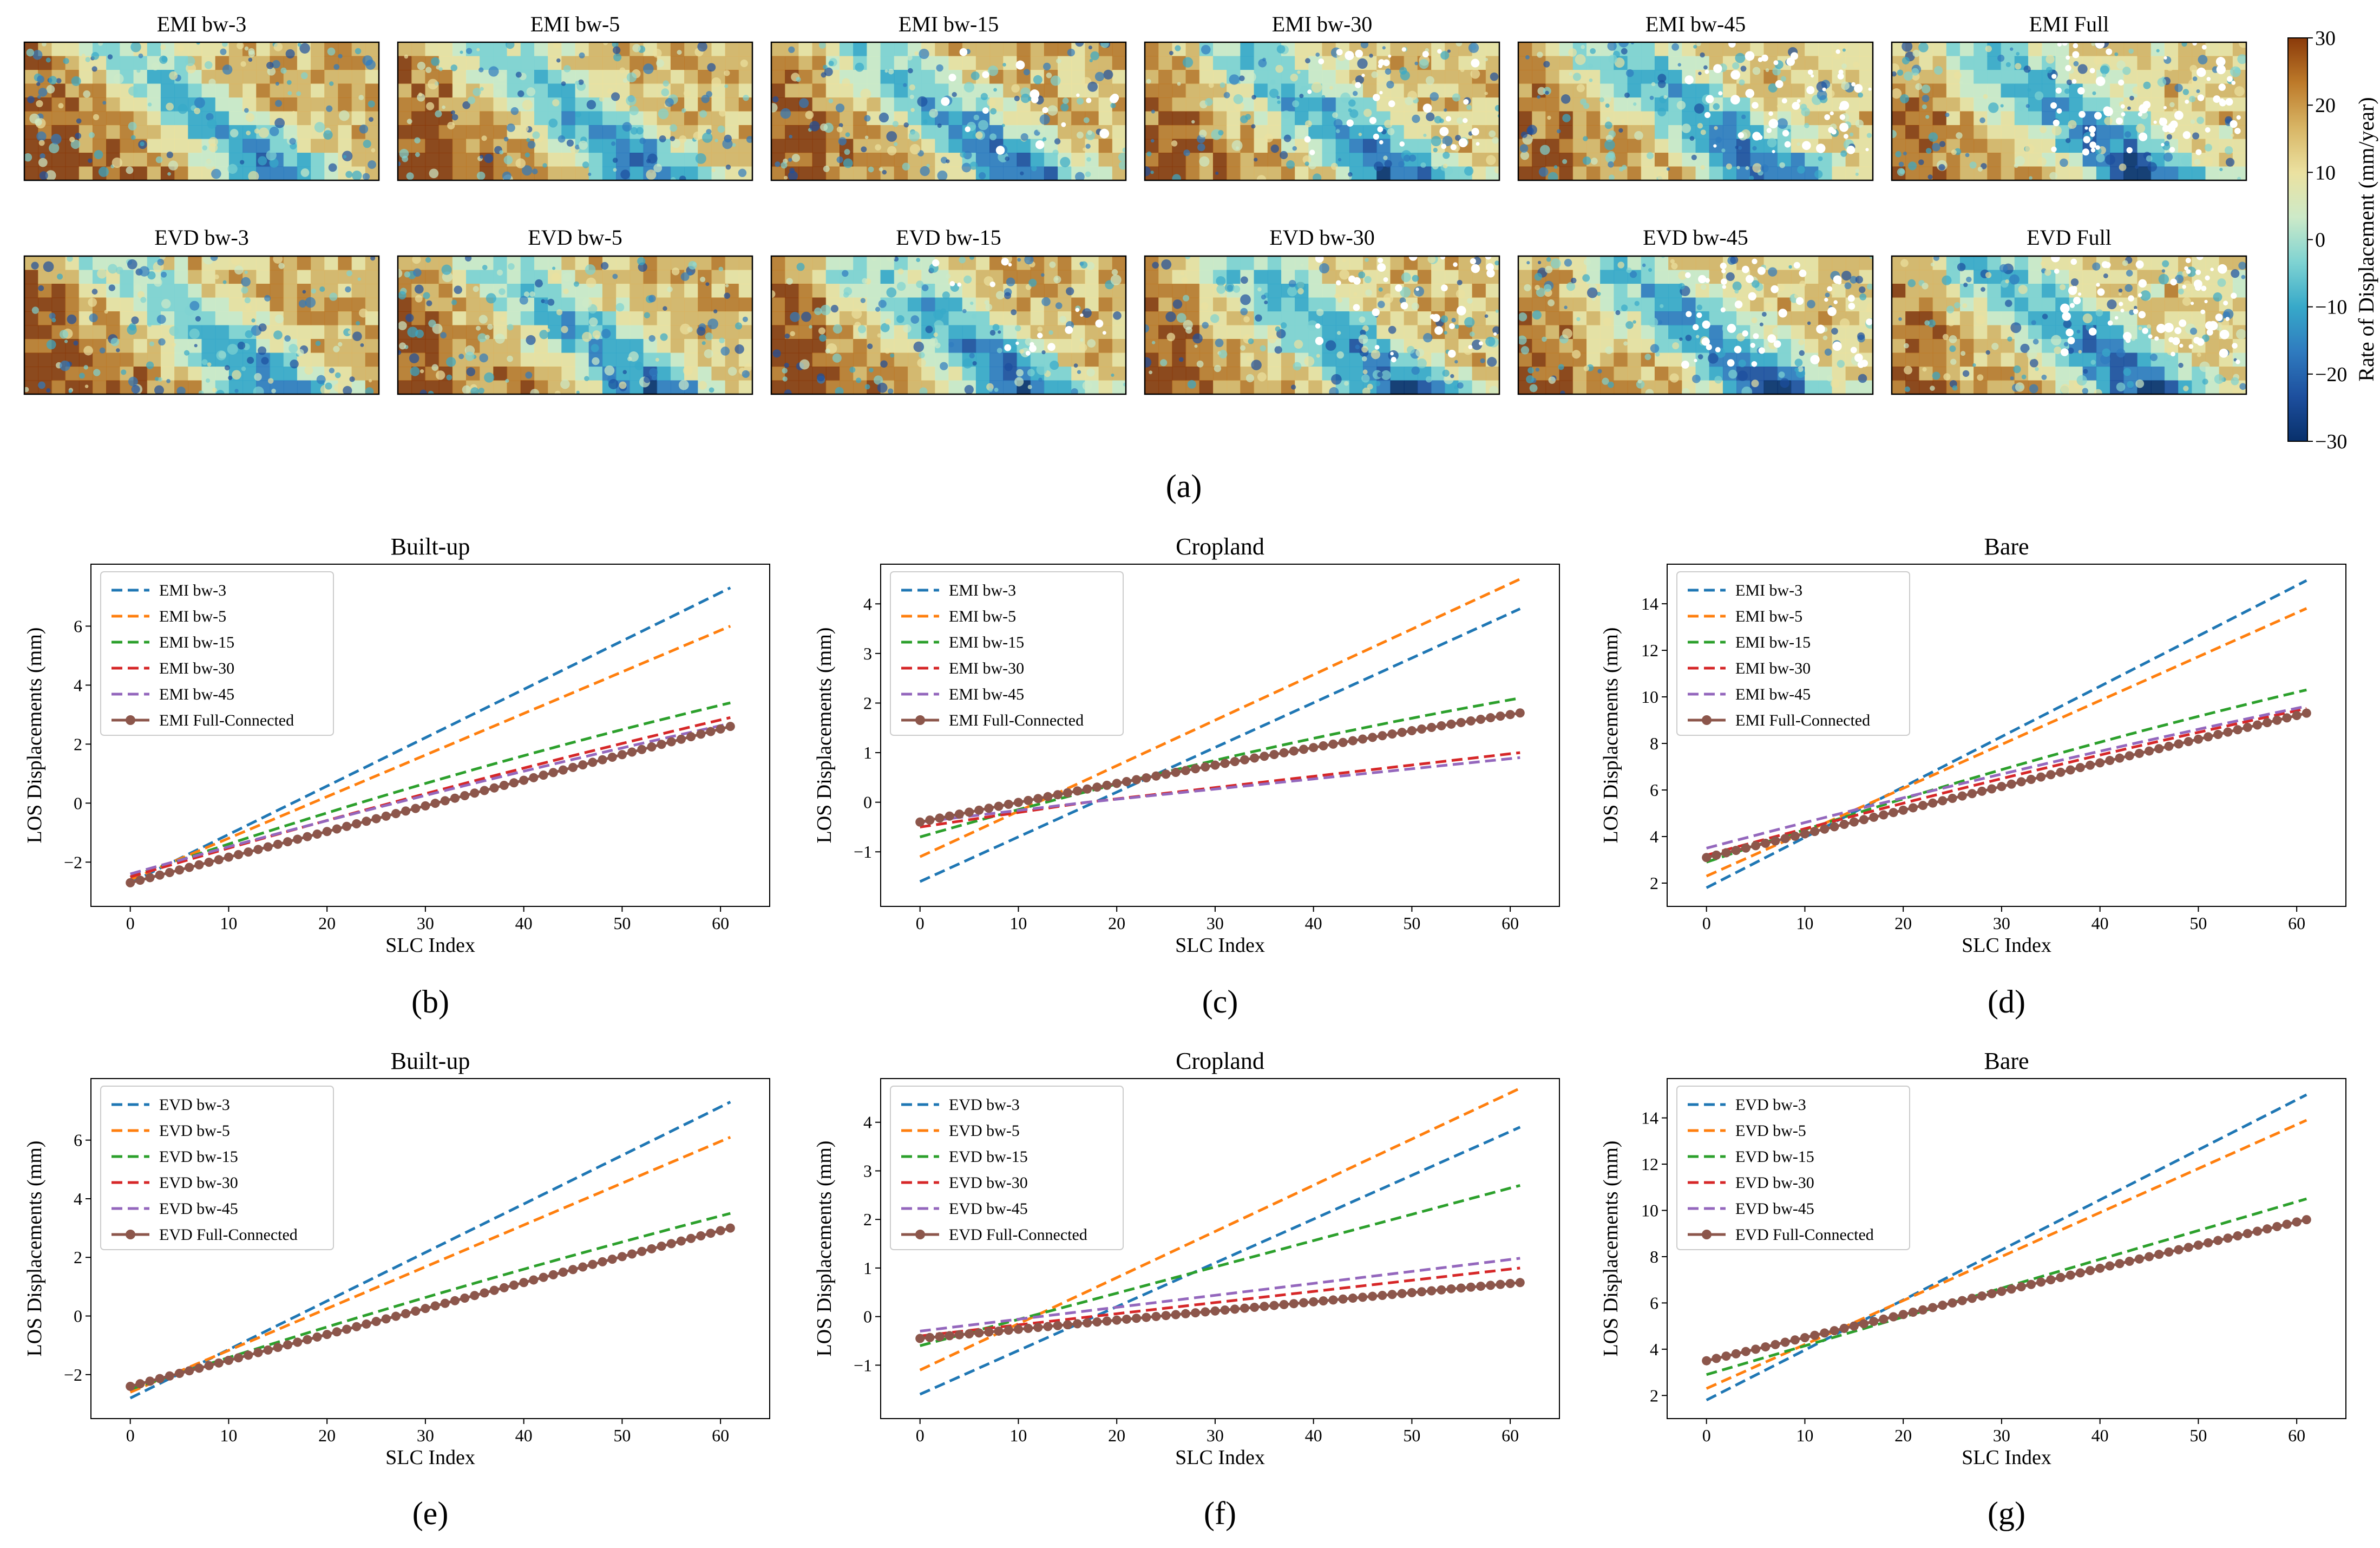  I want to click on map-title: EVD Full, so click(2069, 237).